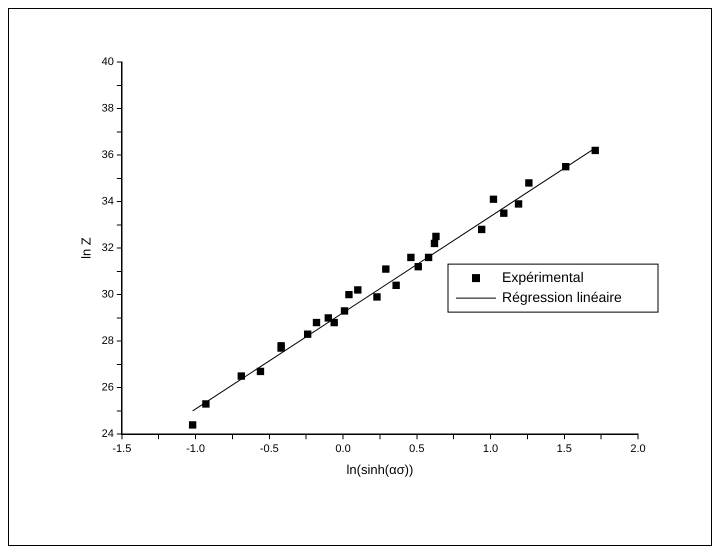 This screenshot has width=720, height=554. I want to click on y-tick-label: 40, so click(108, 62).